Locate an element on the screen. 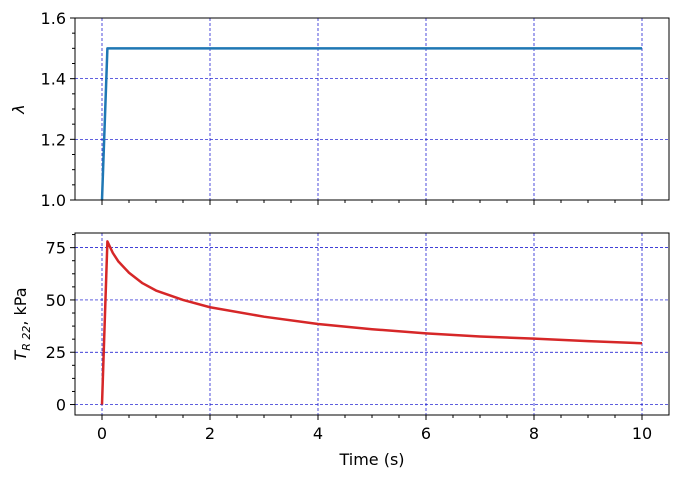 The image size is (678, 478). y-label-symbol: T is located at coordinates (20, 355).